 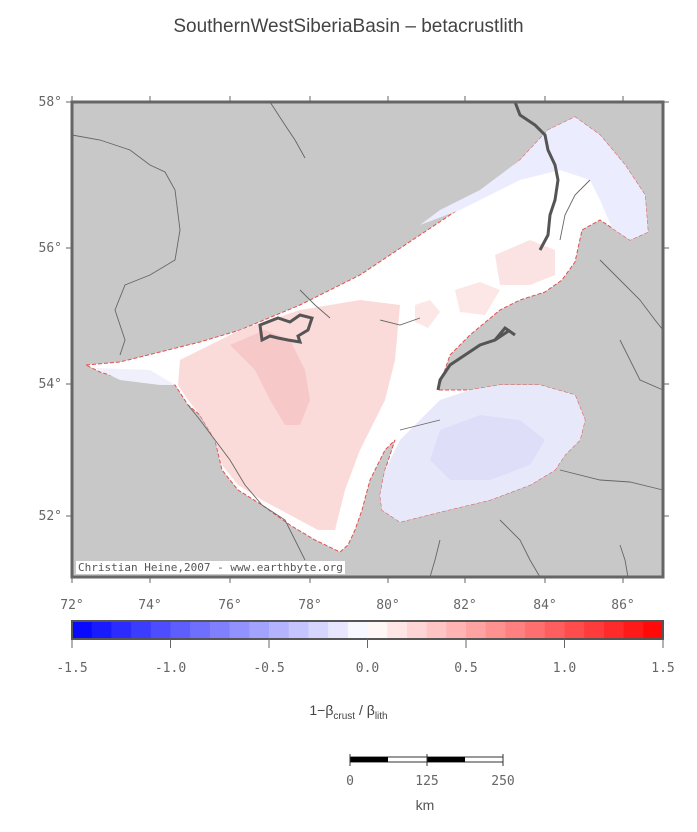 I want to click on river-ishim, so click(x=126, y=245).